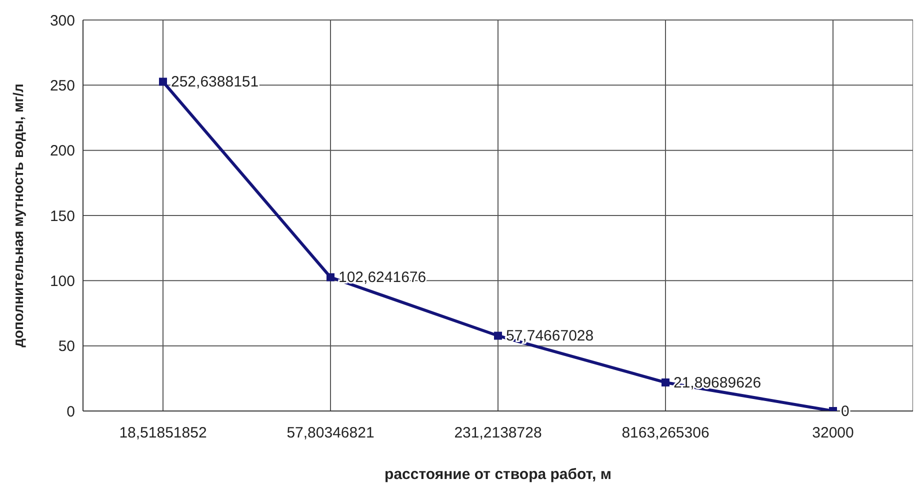  I want to click on data-label: 21,89689626, so click(718, 383).